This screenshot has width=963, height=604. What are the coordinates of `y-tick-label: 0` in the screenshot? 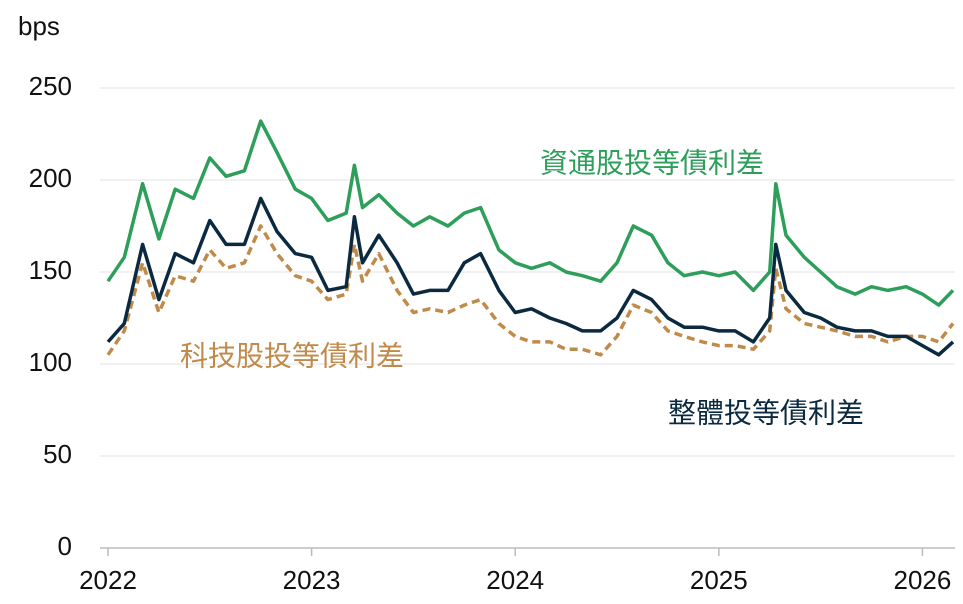 It's located at (65, 546).